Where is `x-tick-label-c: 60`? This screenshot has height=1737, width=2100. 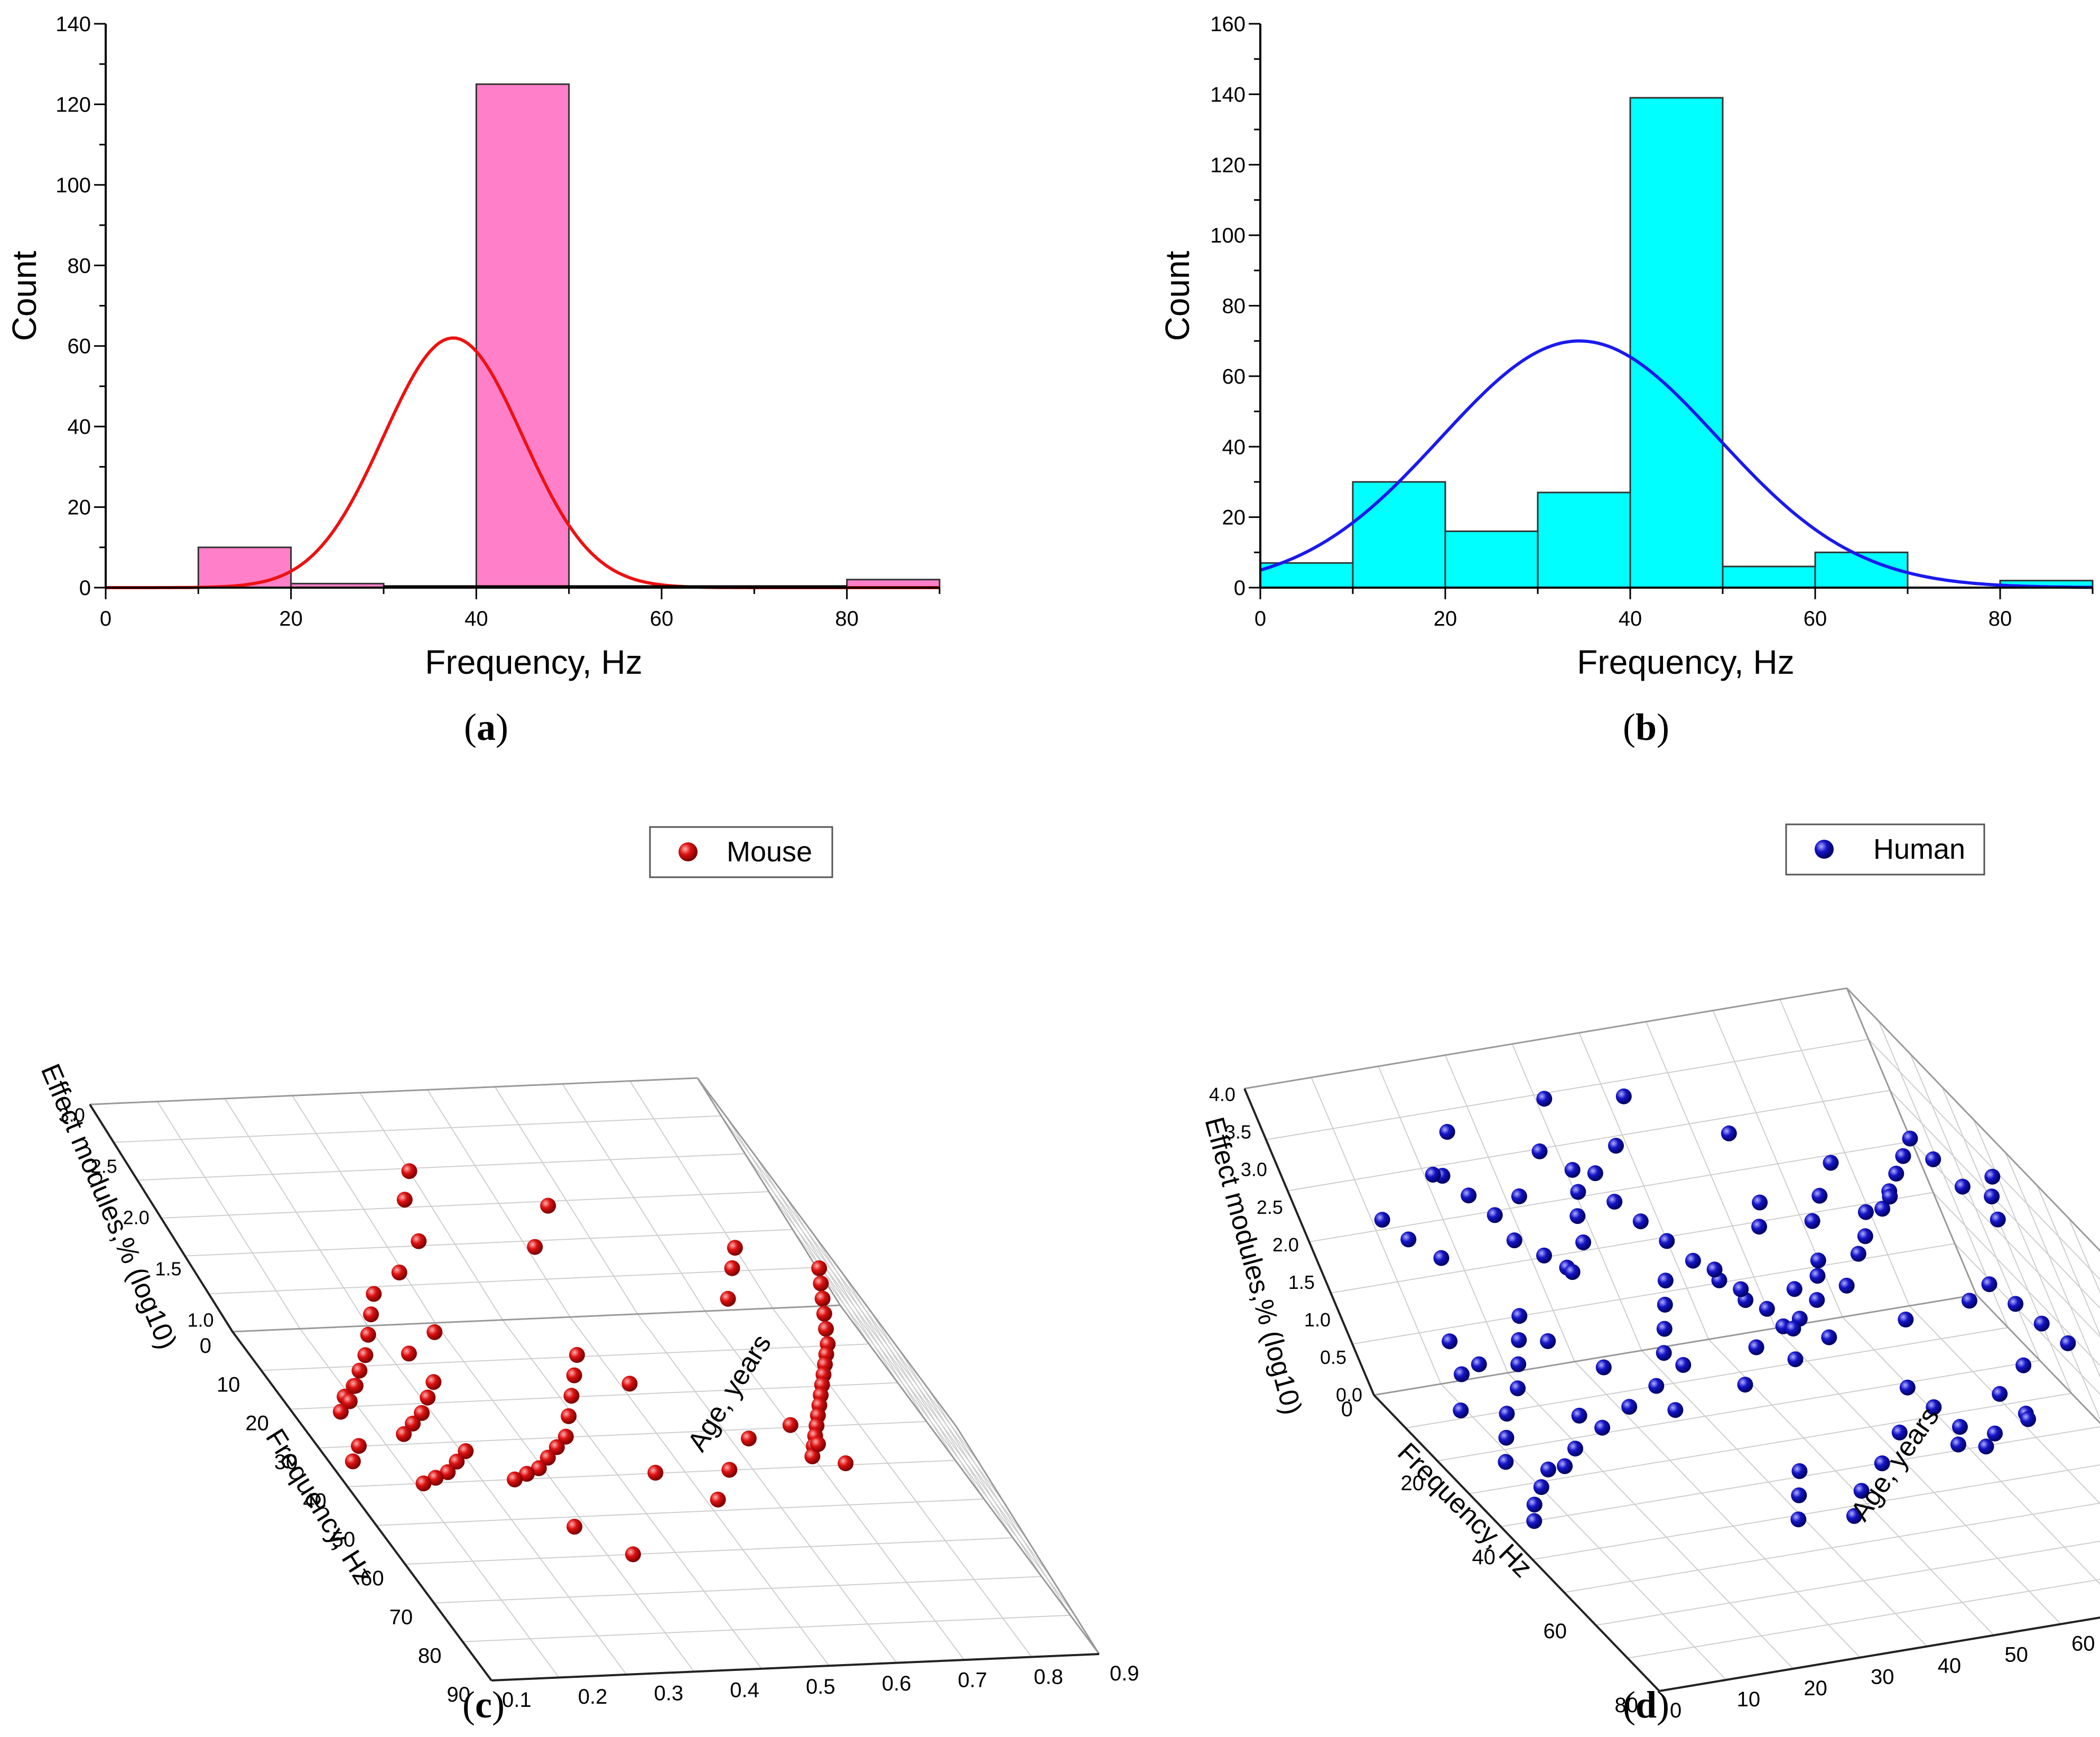
x-tick-label-c: 60 is located at coordinates (372, 1578).